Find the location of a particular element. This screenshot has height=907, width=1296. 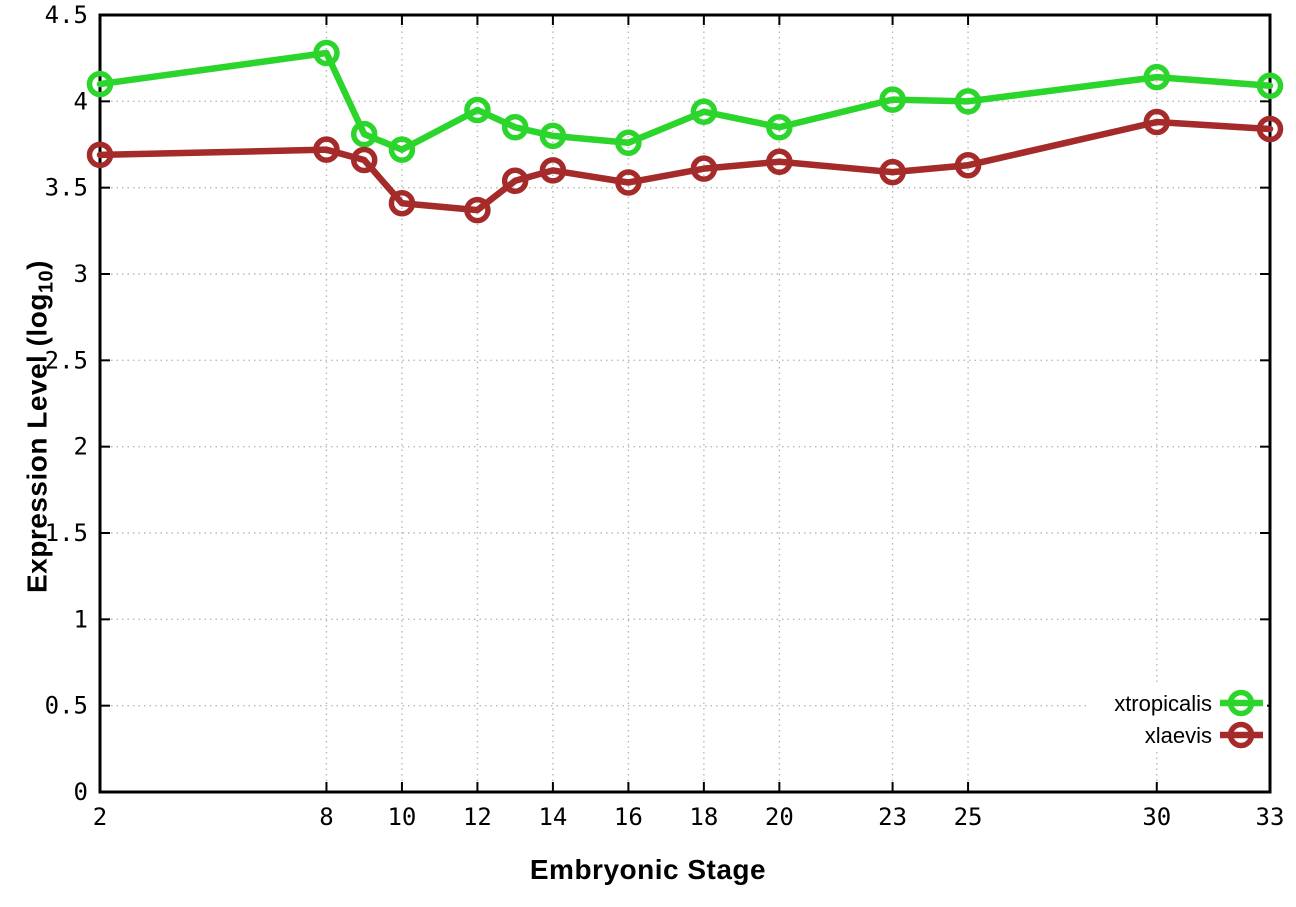

y-axis-title-main: Expression Level (log is located at coordinates (37, 443).